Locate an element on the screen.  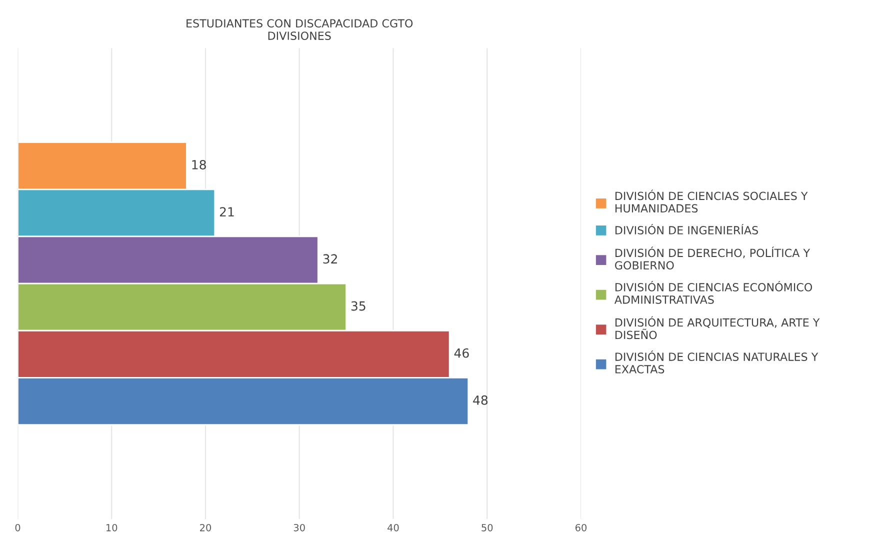
x-tick-label: 40 is located at coordinates (393, 528).